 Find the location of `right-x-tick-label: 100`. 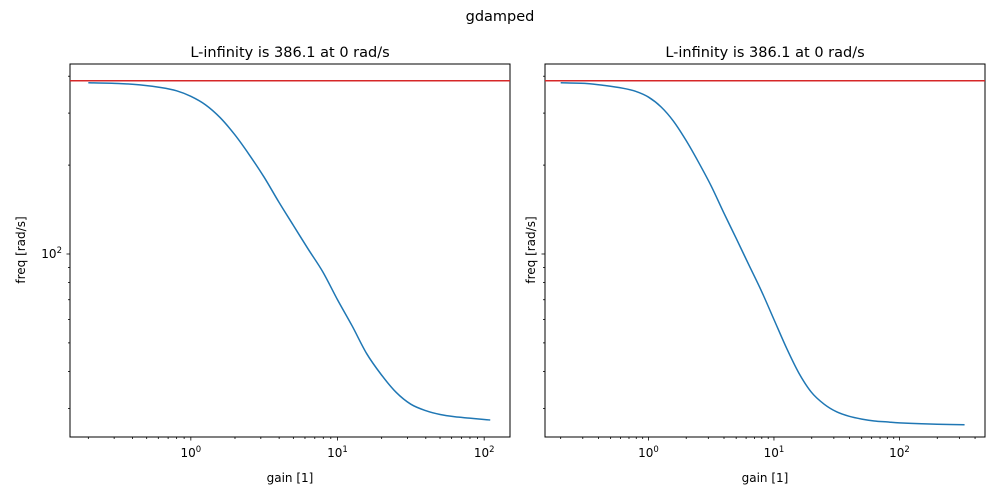

right-x-tick-label: 100 is located at coordinates (648, 452).